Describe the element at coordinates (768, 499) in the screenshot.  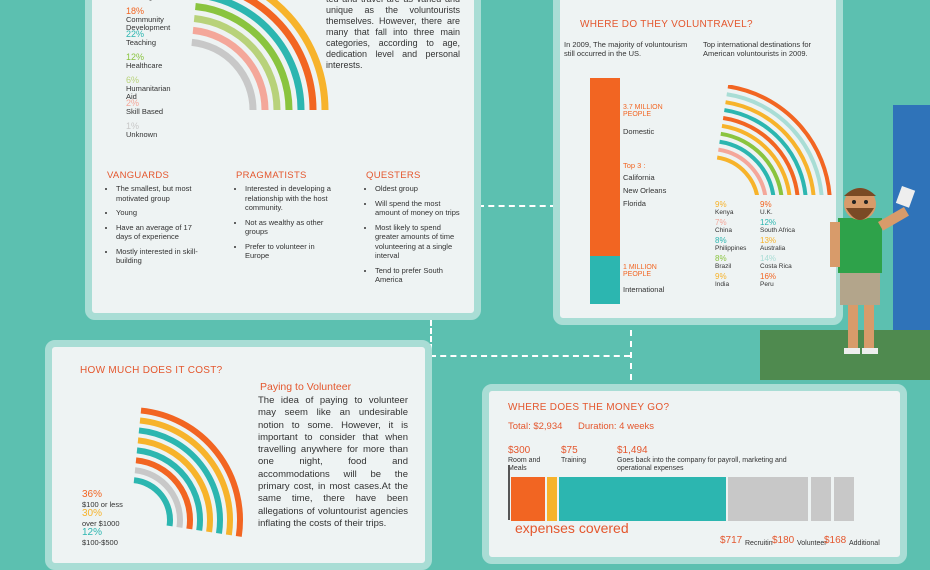
I see `recruit-bar` at that location.